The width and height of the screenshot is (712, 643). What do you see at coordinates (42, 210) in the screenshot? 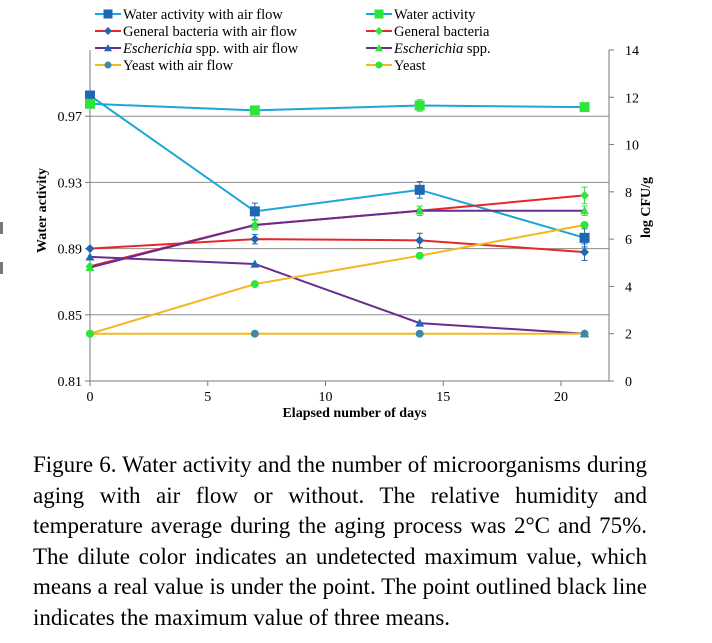
I see `y-axis-title: Water activity` at bounding box center [42, 210].